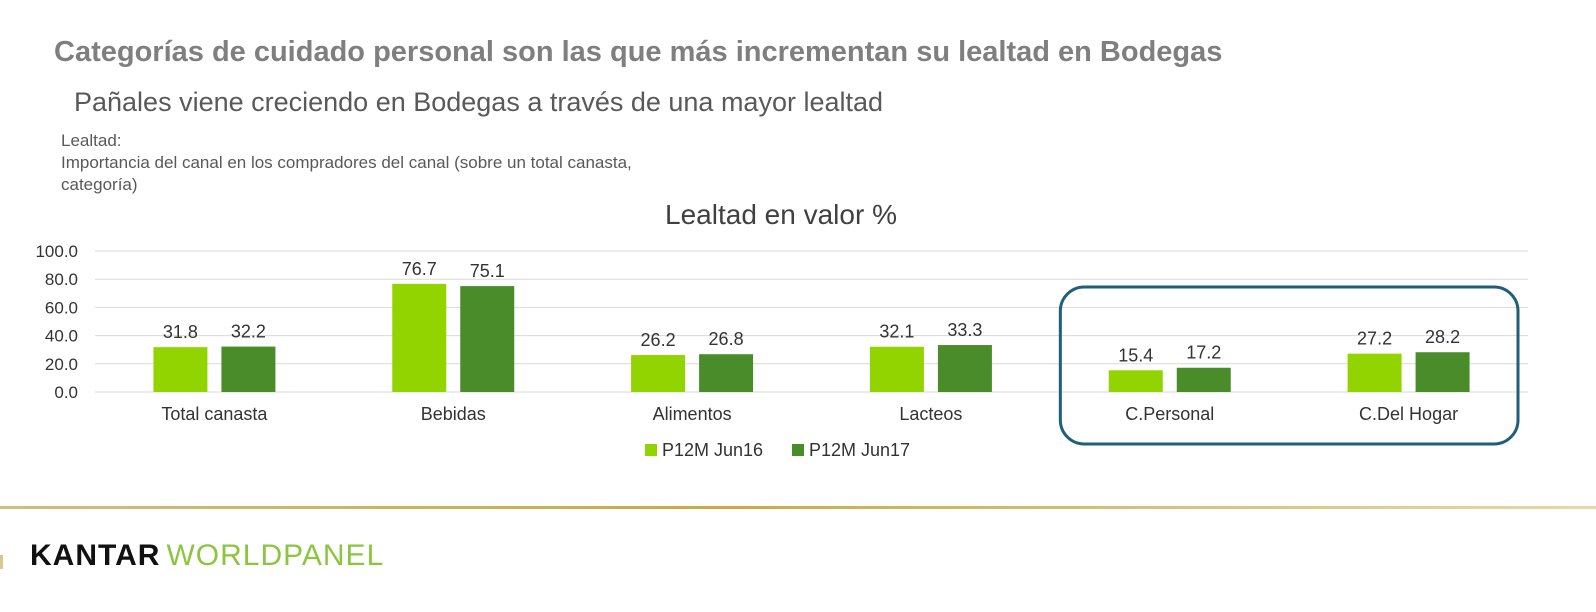  I want to click on legend-label: P12M Jun17, so click(859, 450).